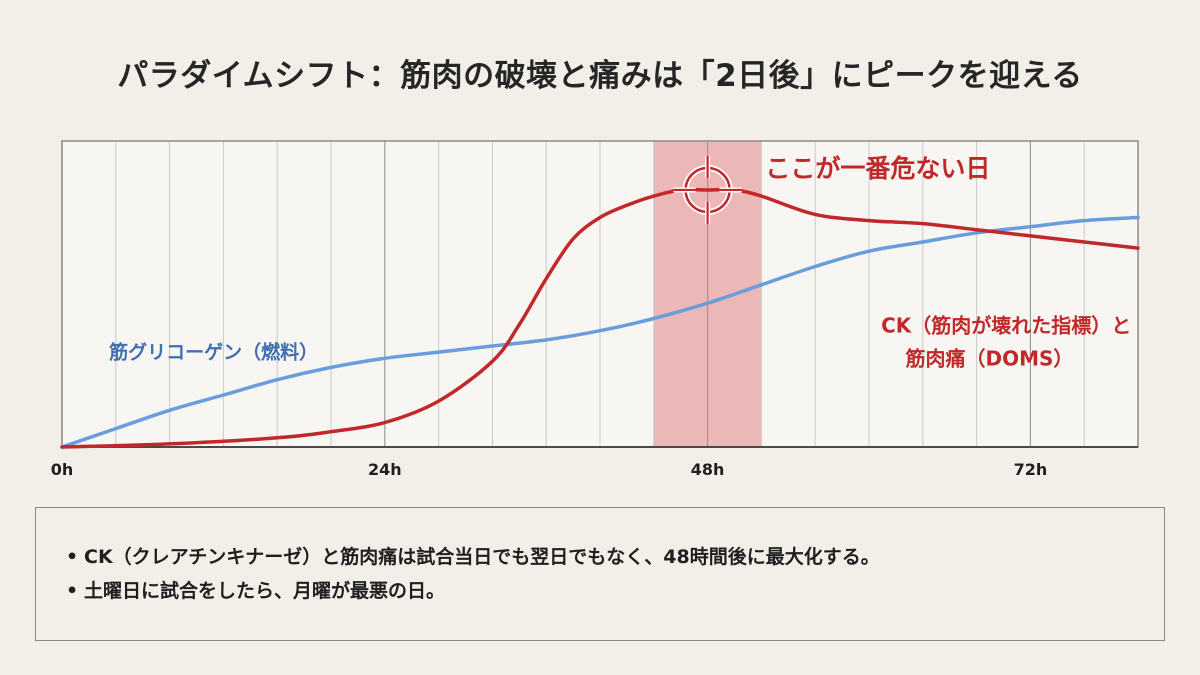  I want to click on x-tick-label: 0h, so click(62, 469).